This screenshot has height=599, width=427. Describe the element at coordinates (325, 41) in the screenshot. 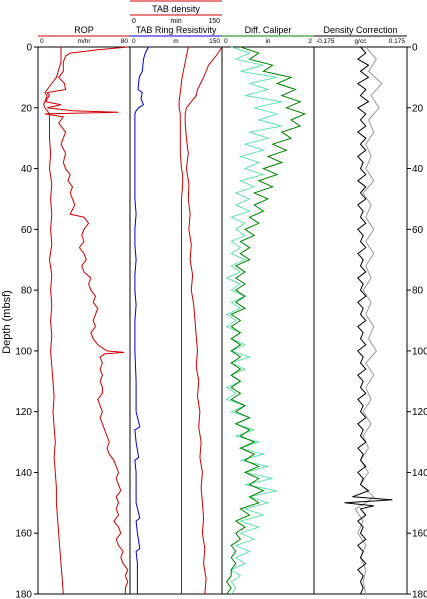

I see `track-scale-min-3: -0.175` at that location.